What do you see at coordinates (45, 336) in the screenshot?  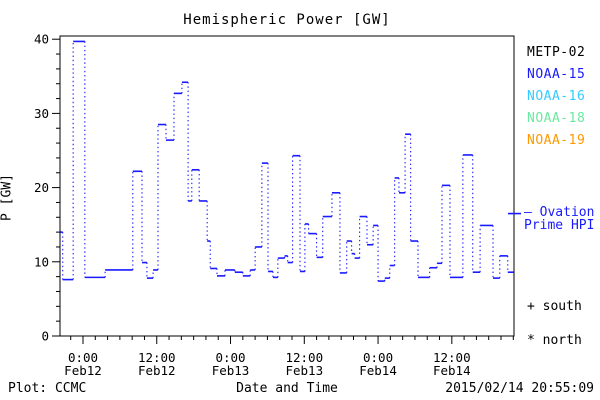 I see `y-tick-label: 0` at bounding box center [45, 336].